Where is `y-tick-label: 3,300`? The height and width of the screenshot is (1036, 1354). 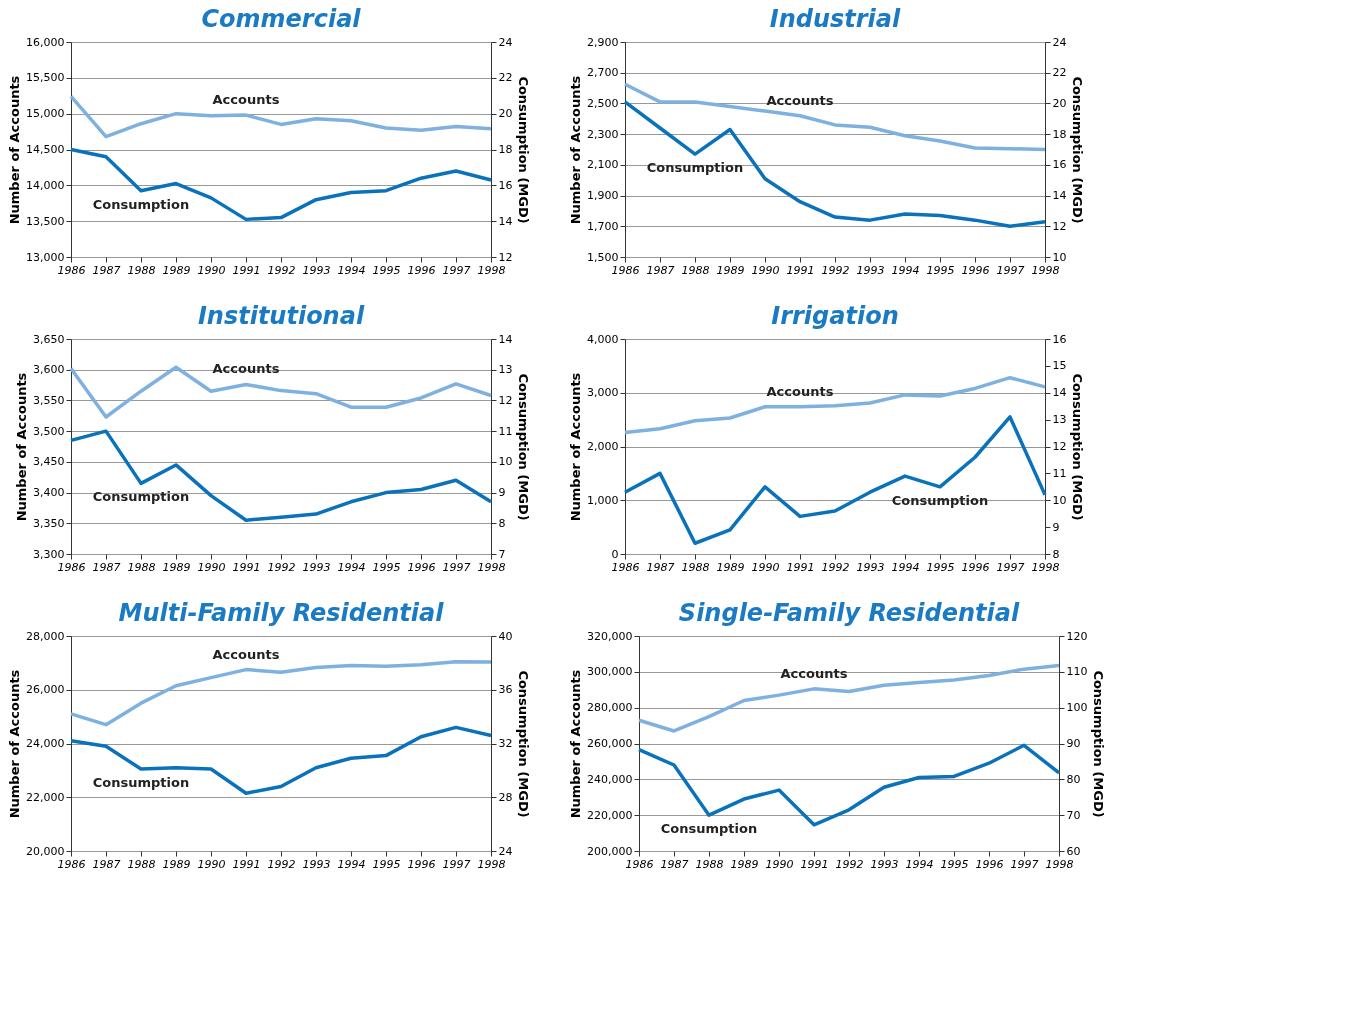
y-tick-label: 3,300 is located at coordinates (49, 554).